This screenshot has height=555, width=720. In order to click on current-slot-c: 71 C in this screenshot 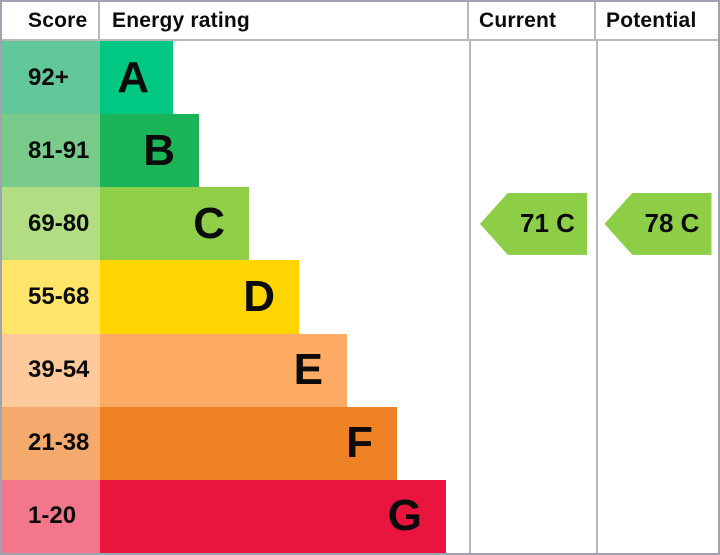, I will do `click(533, 223)`.